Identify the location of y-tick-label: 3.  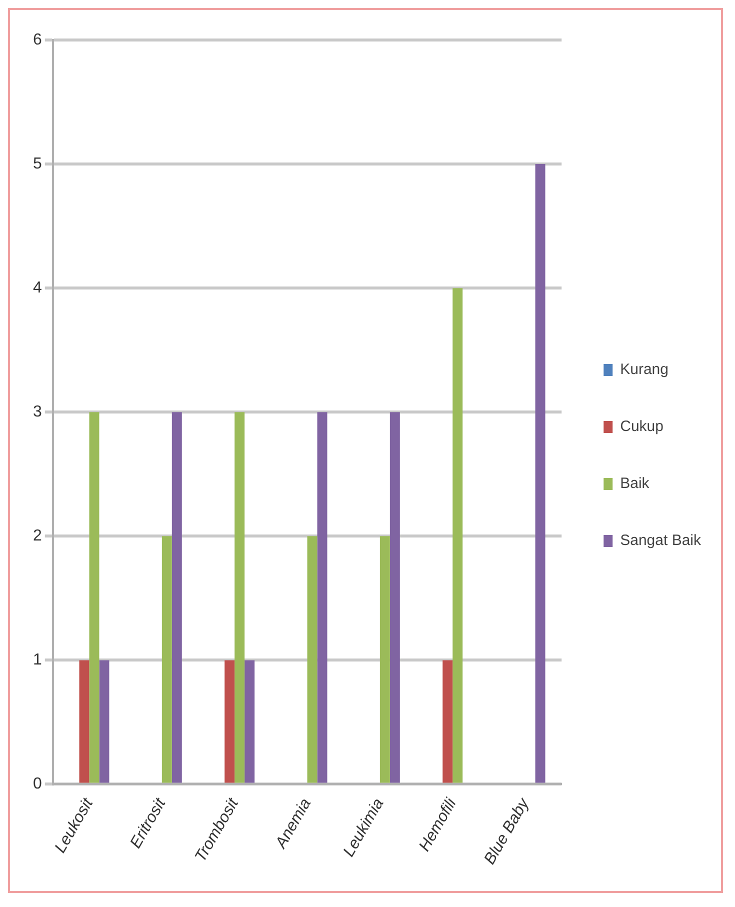
(37, 412).